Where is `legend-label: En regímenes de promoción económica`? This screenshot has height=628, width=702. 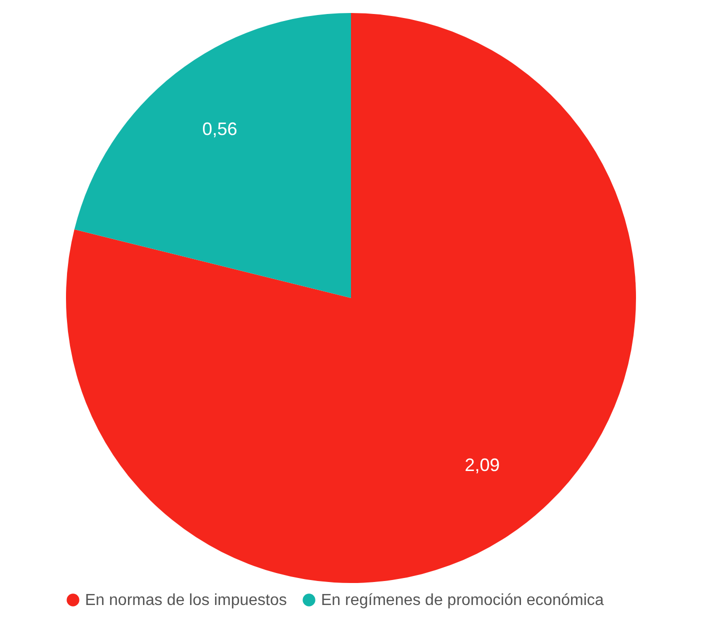 legend-label: En regímenes de promoción económica is located at coordinates (462, 600).